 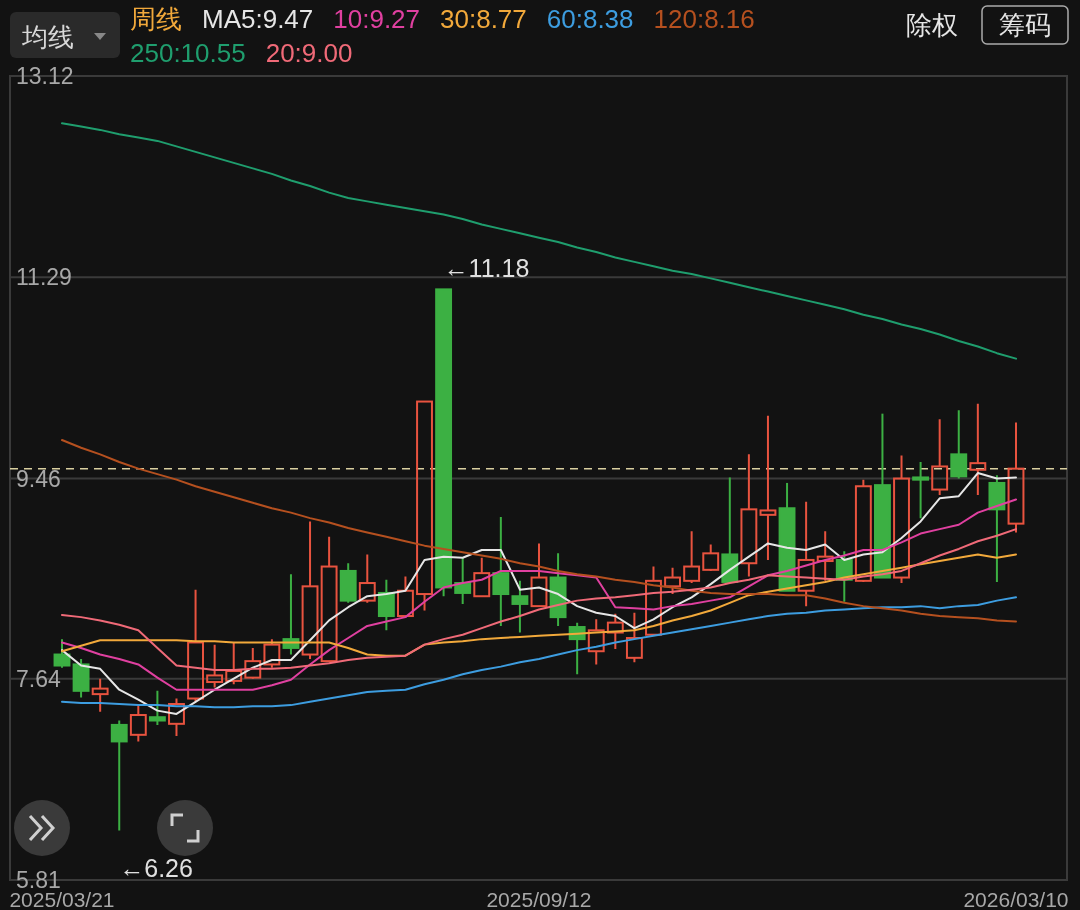 I want to click on y-tick-label: 11.29, so click(x=44, y=277).